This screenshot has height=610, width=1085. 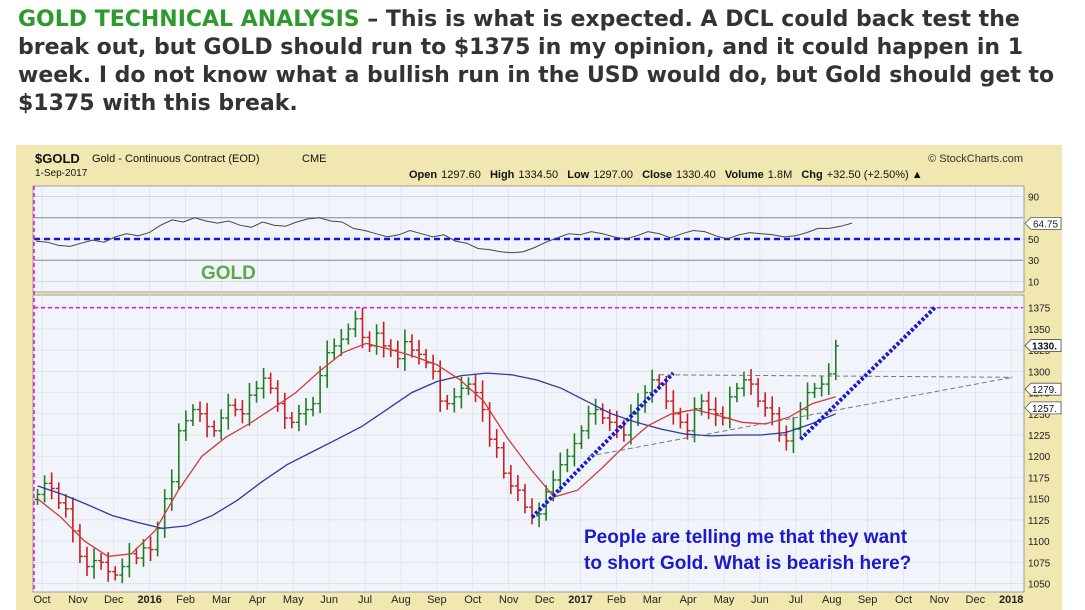 I want to click on headline-highlight: GOLD TECHNICAL ANALYSIS, so click(x=189, y=19).